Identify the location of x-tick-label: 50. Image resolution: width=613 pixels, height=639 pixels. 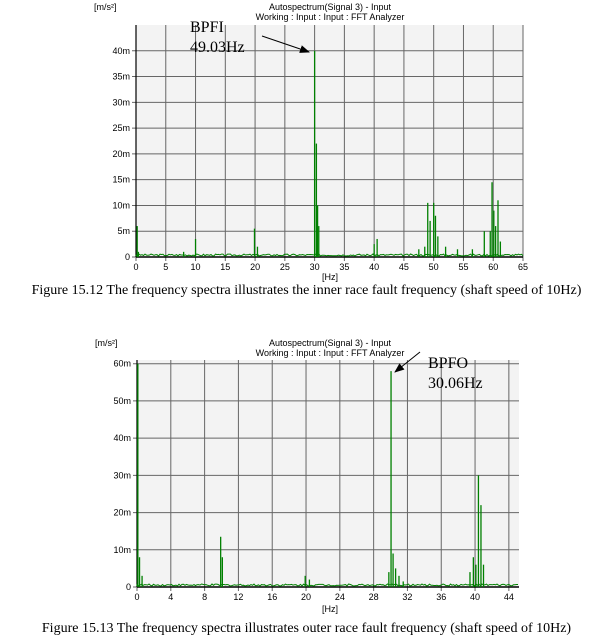
(434, 267).